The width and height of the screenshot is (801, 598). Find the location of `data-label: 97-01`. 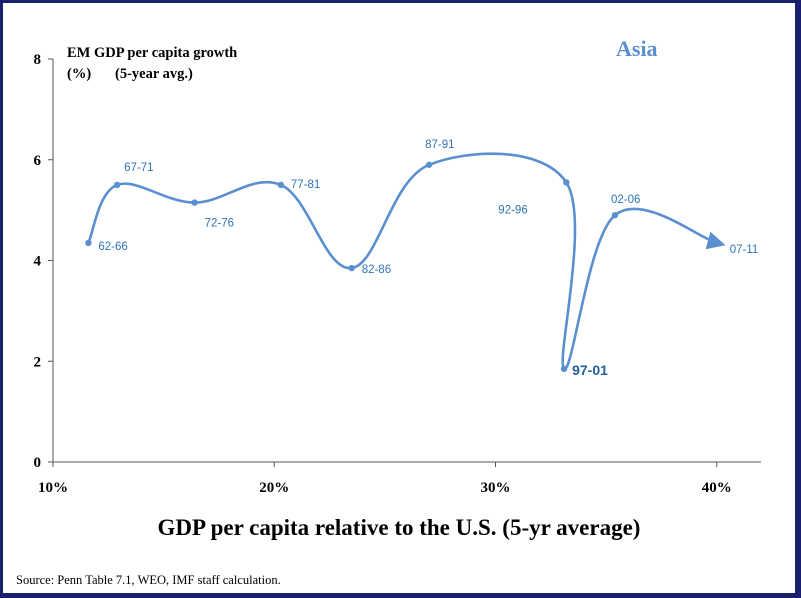

data-label: 97-01 is located at coordinates (590, 370).